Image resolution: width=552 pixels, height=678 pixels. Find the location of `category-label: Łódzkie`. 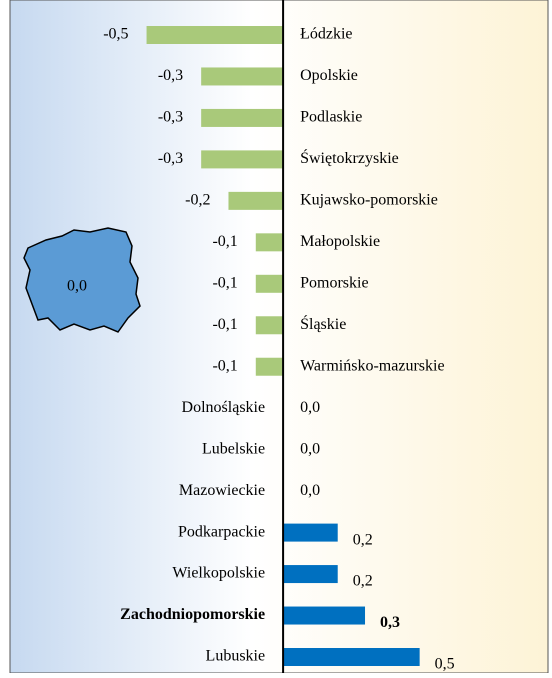

category-label: Łódzkie is located at coordinates (326, 34).